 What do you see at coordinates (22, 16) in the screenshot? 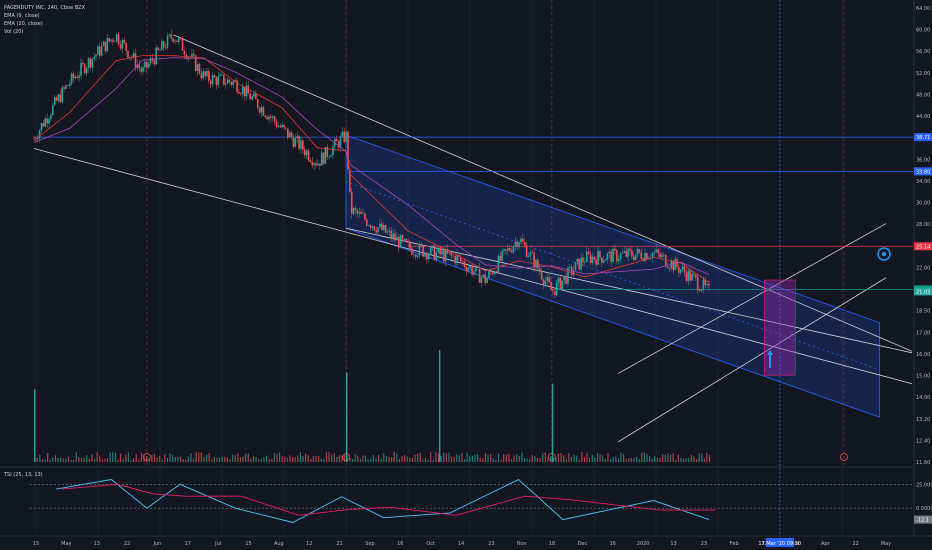
I see `legend-ema-fast: EMA (9, close)` at bounding box center [22, 16].